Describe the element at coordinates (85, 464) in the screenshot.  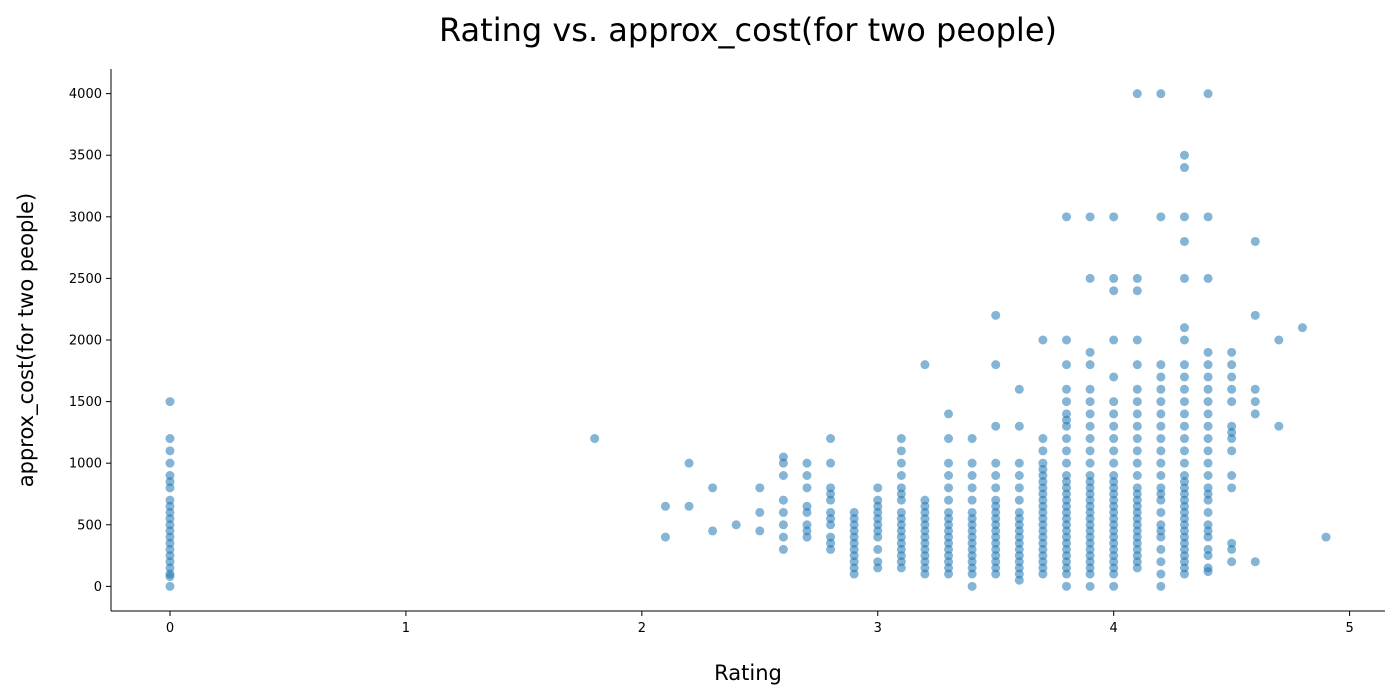
I see `y-tick-label: 1000` at that location.